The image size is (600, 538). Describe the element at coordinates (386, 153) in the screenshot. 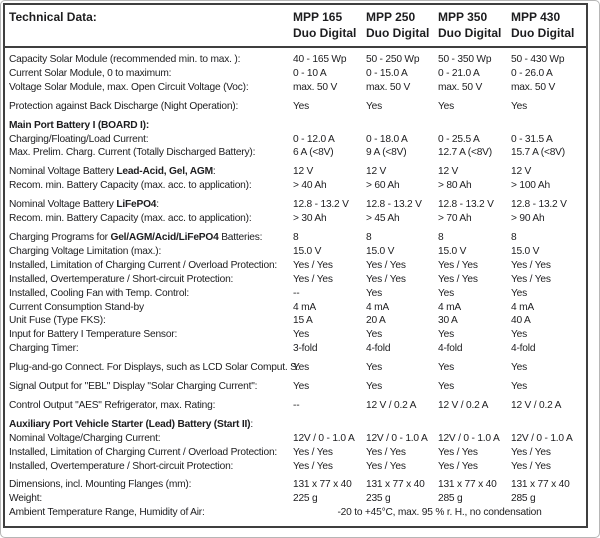

I see `row-value: 9 A (<8V)` at that location.